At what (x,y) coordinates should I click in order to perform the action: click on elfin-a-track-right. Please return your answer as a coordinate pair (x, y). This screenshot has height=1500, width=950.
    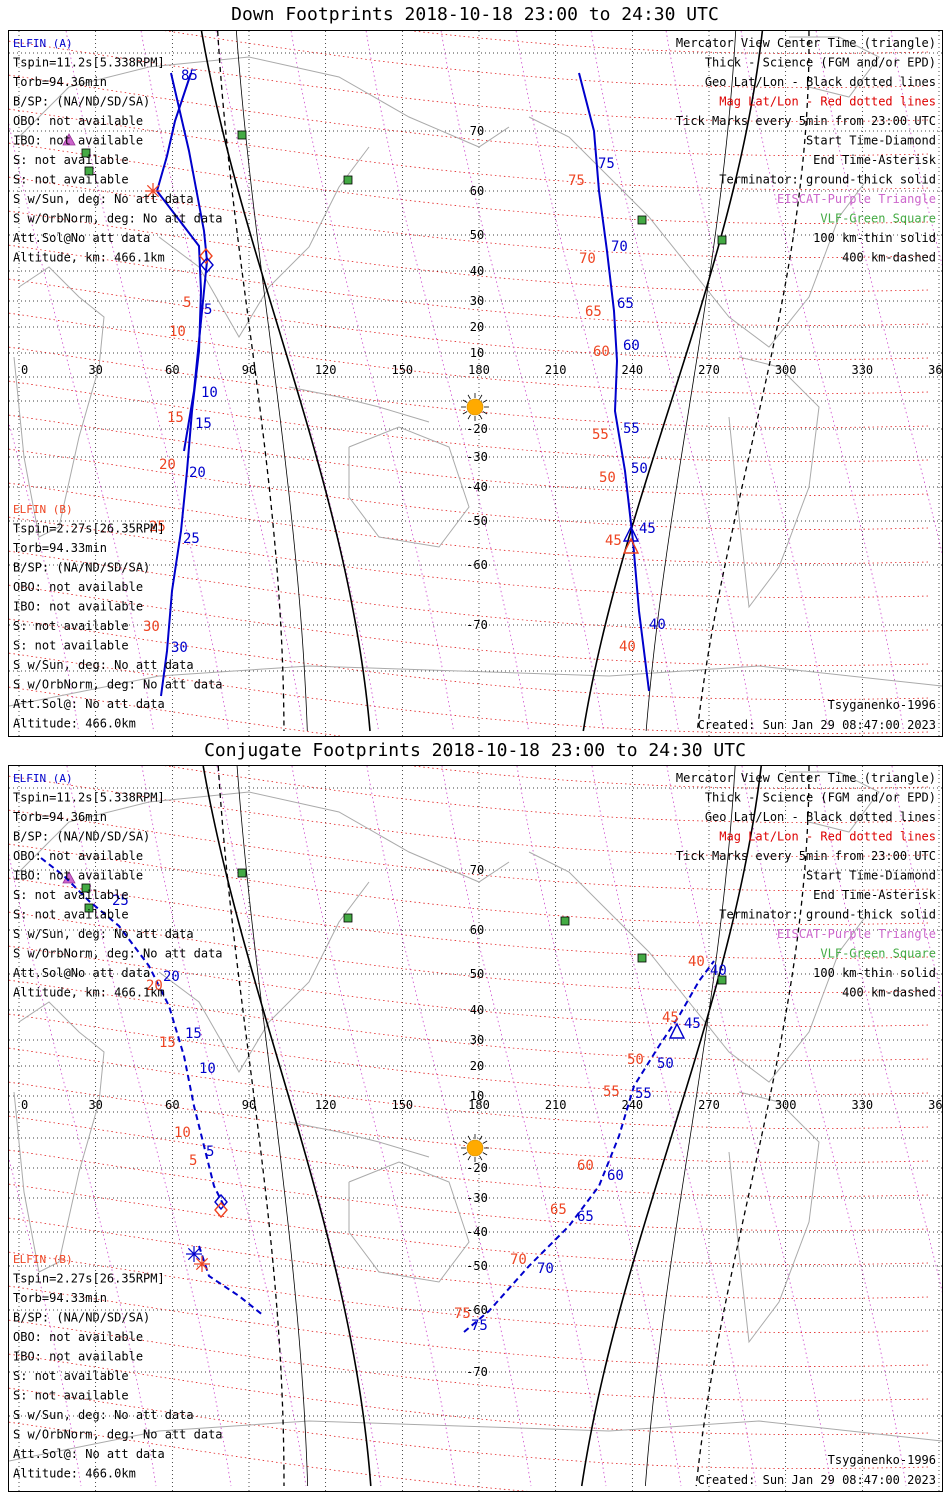
    Looking at the image, I should click on (614, 382).